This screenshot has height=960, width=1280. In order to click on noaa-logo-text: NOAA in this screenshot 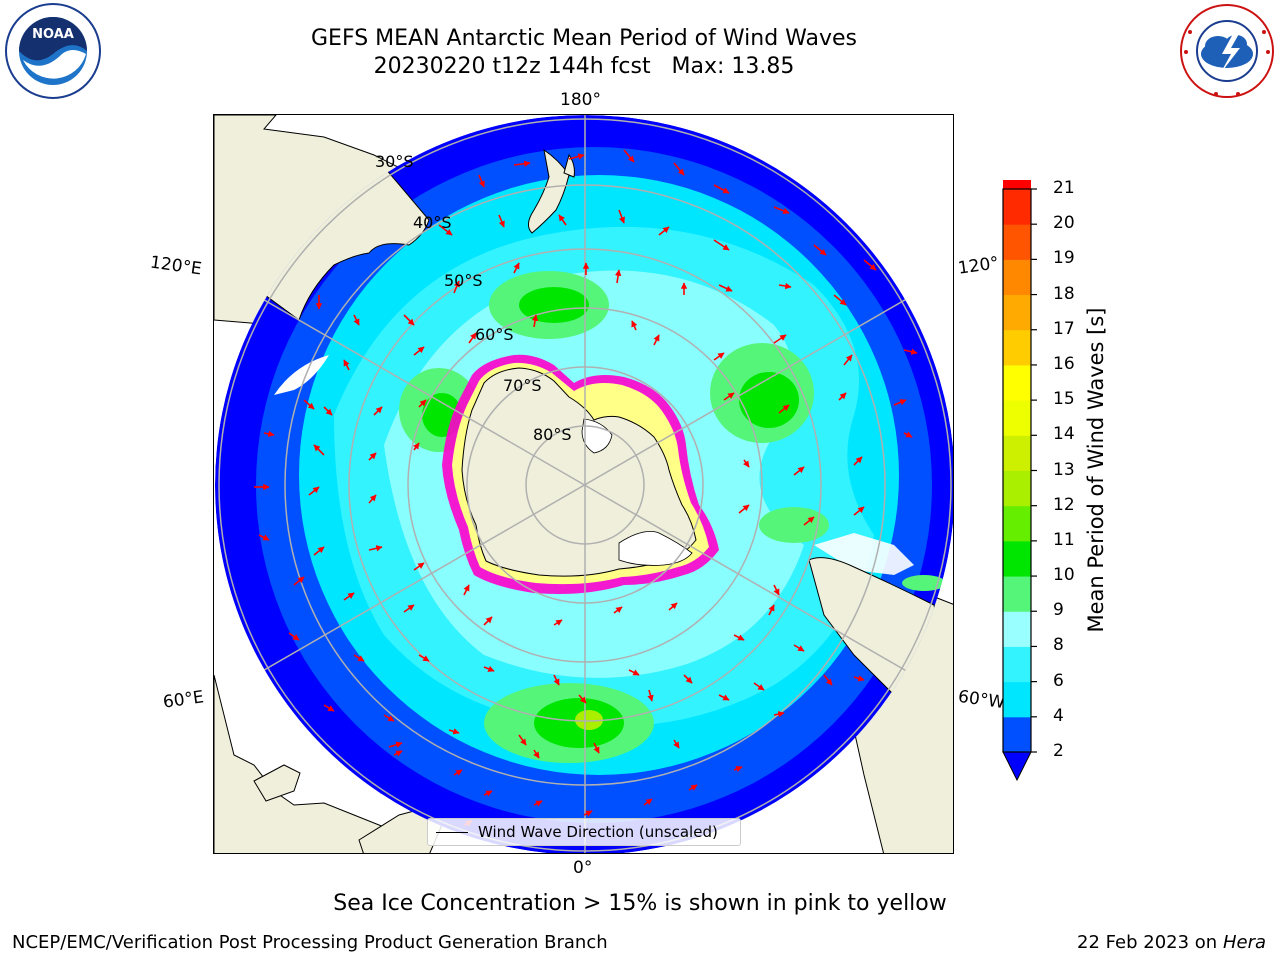, I will do `click(53, 34)`.